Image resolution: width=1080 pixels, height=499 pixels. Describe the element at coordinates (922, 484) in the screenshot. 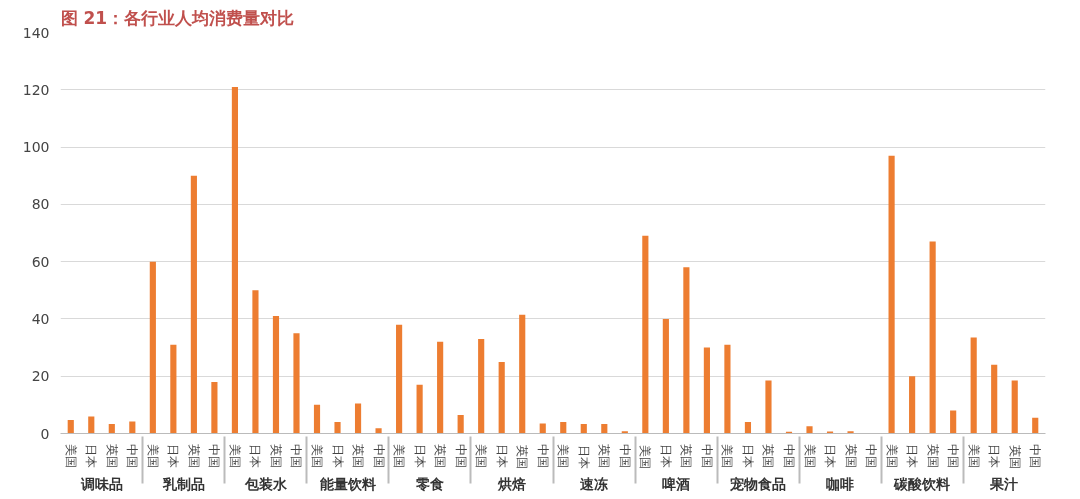

I see `category-label: 碳酸饮料` at that location.